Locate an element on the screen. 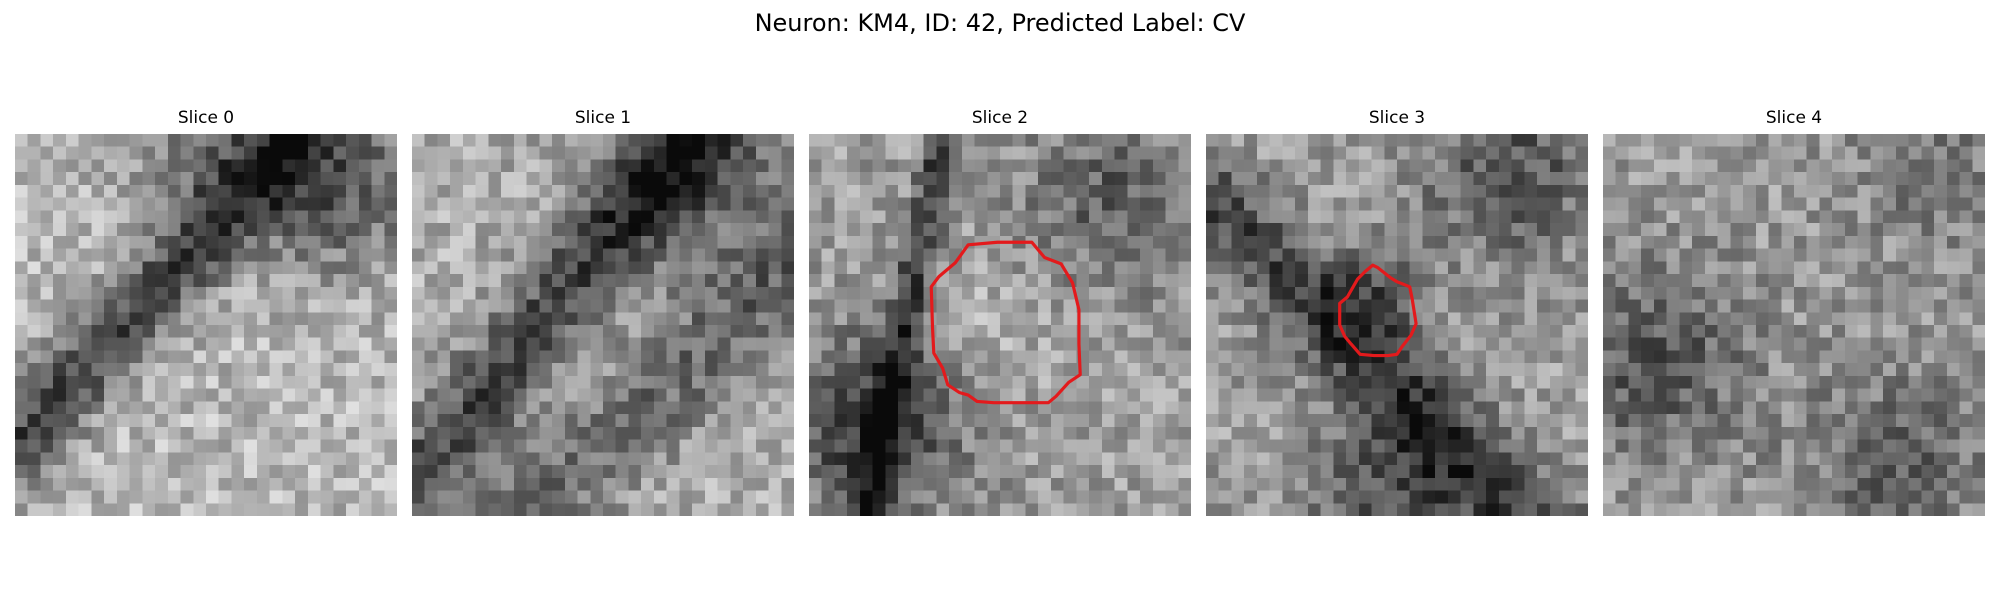 The height and width of the screenshot is (600, 2000). slice-panel-0: Slice 0 is located at coordinates (206, 312).